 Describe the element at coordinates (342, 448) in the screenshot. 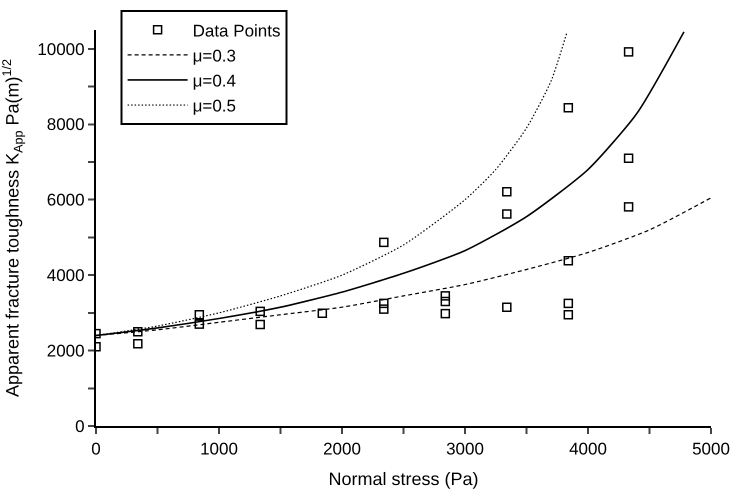

I see `x-tick-label: 2000` at that location.